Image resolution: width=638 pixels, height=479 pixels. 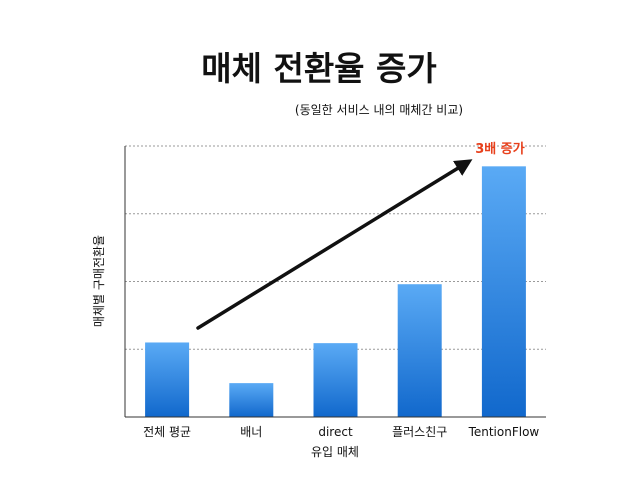 What do you see at coordinates (499, 149) in the screenshot?
I see `annotation-label: 3배 증가` at bounding box center [499, 149].